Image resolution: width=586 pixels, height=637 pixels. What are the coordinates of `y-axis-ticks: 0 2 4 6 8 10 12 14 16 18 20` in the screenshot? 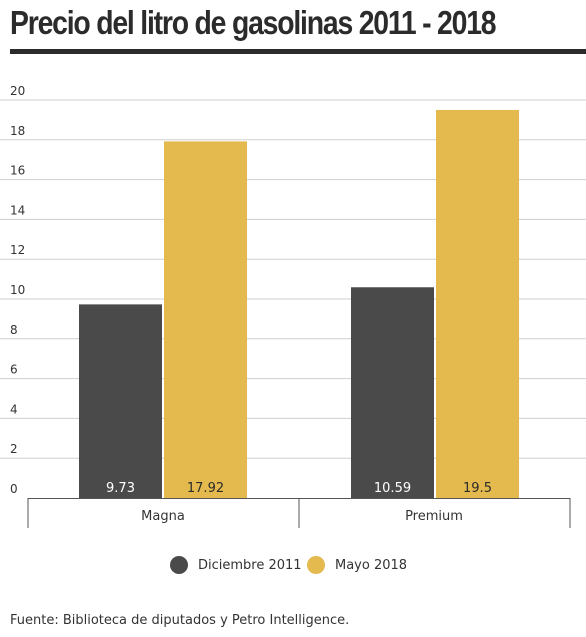 It's located at (17, 290).